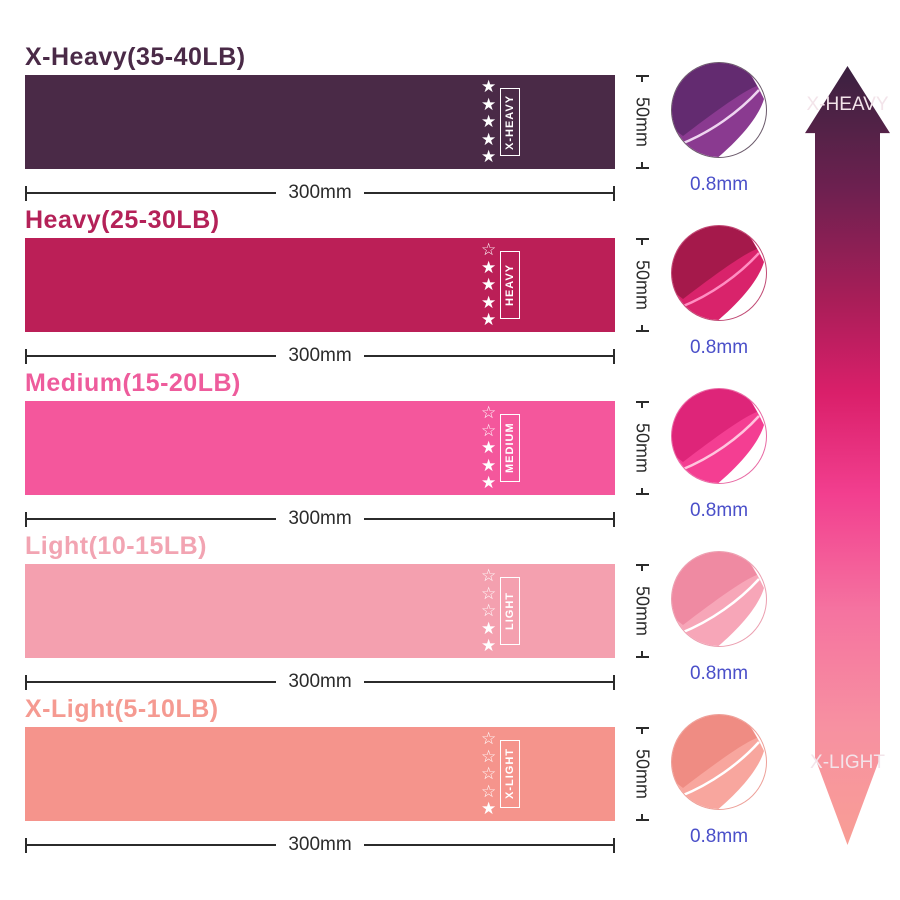 Image resolution: width=900 pixels, height=900 pixels. I want to click on band-title: Heavy(25-30LB), so click(122, 220).